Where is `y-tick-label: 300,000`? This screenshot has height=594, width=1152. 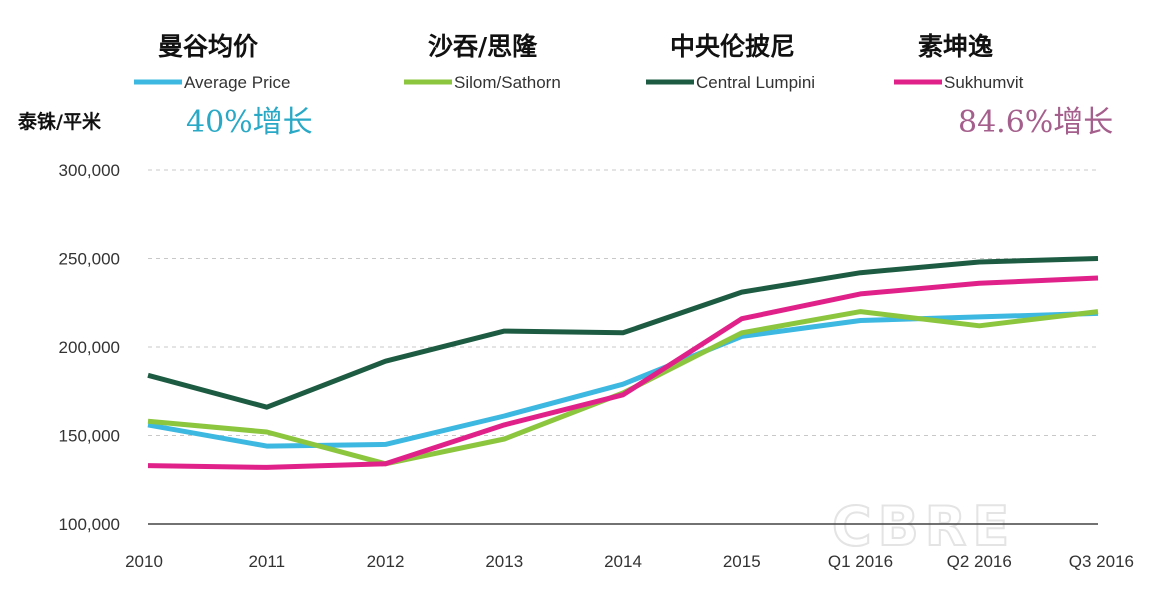
y-tick-label: 300,000 is located at coordinates (89, 170).